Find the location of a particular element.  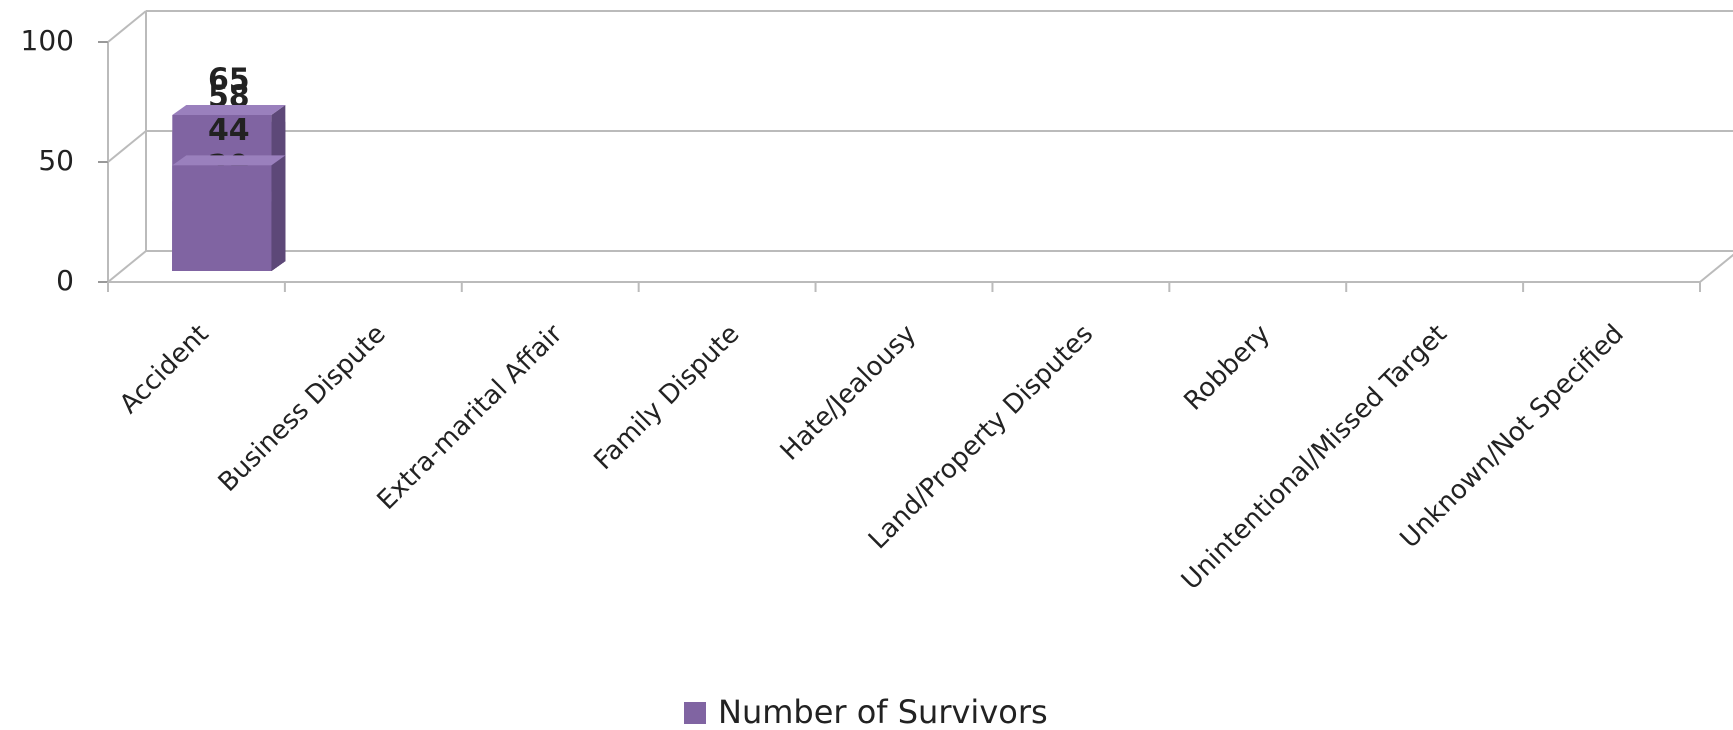

x-tick-label: Robbery is located at coordinates (1228, 368).